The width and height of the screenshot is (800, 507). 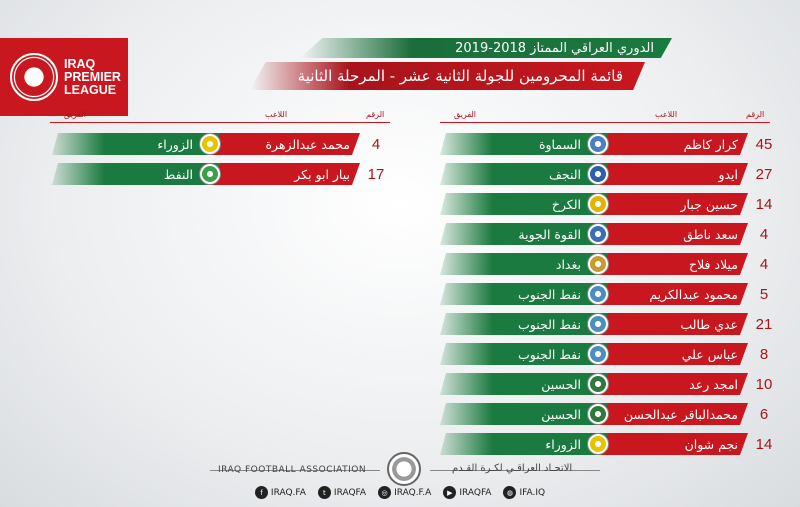 I want to click on table-row: النجف ايدو 27, so click(x=610, y=174).